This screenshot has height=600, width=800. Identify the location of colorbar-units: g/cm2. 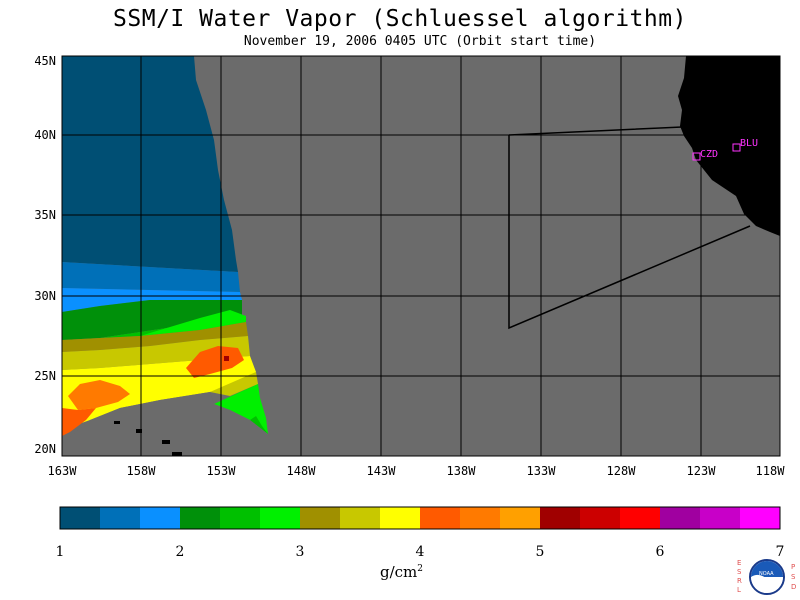
(401, 572).